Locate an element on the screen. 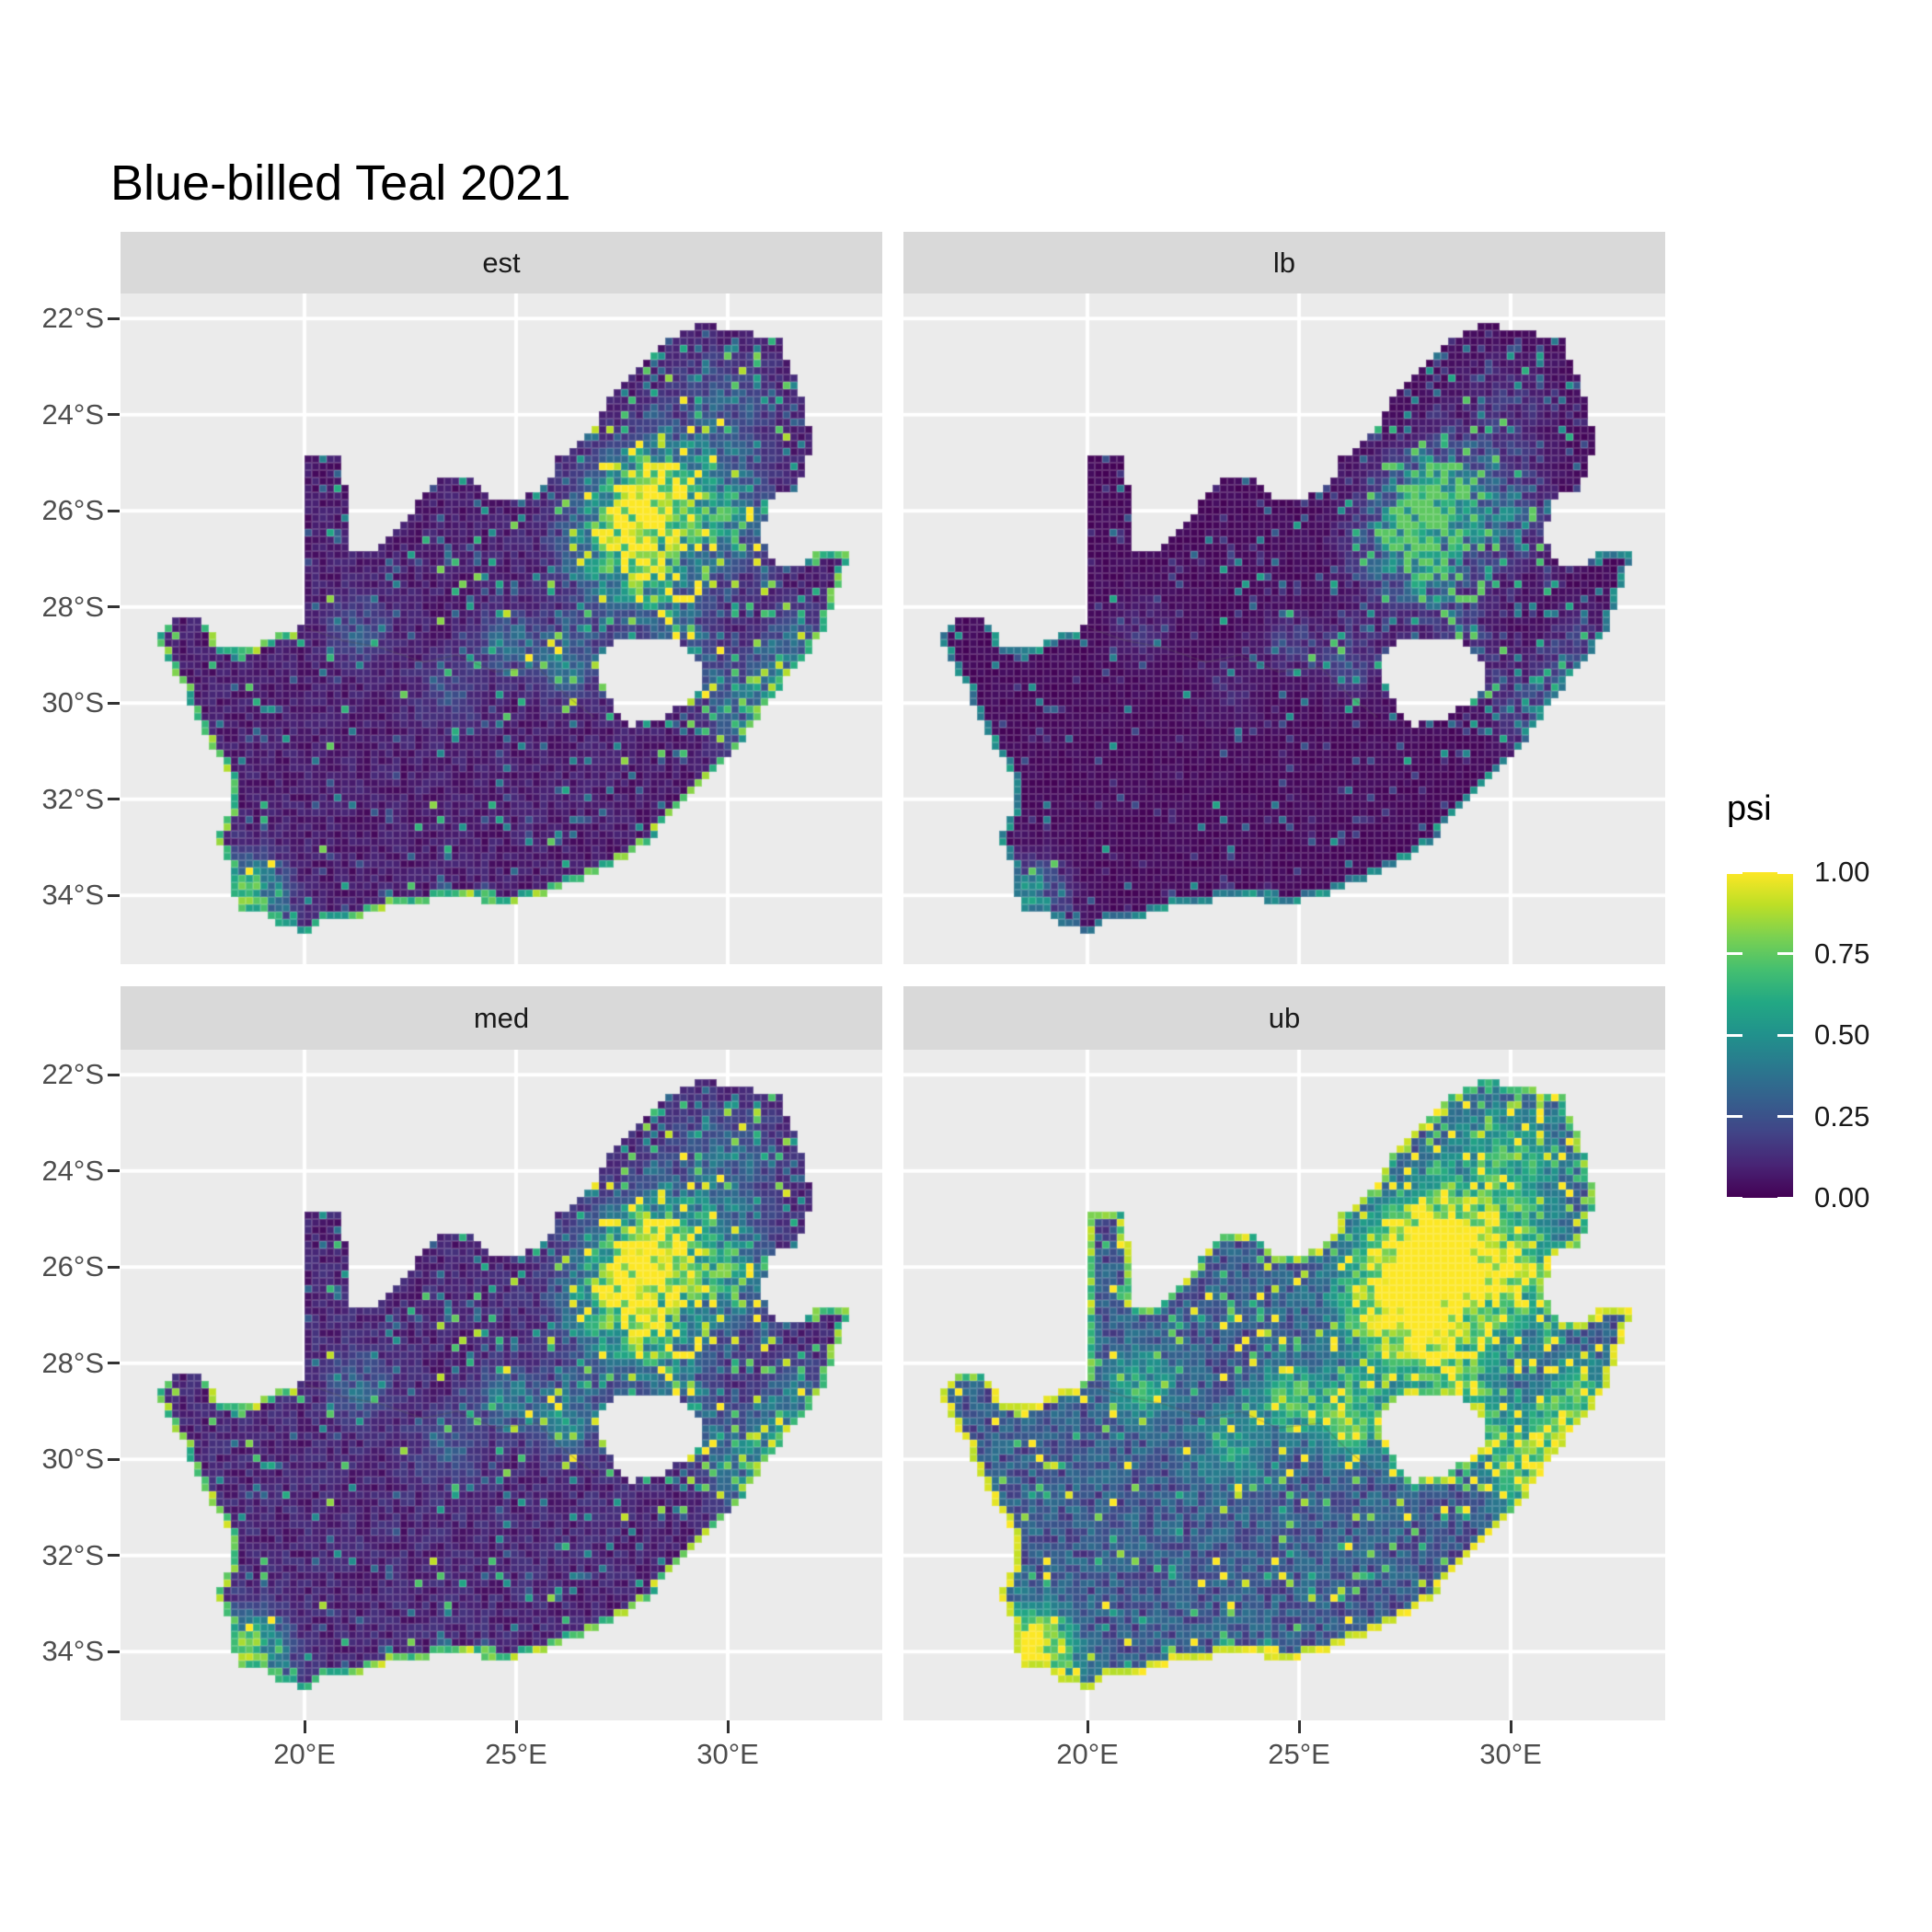  map-canvas-ub is located at coordinates (1284, 1385).